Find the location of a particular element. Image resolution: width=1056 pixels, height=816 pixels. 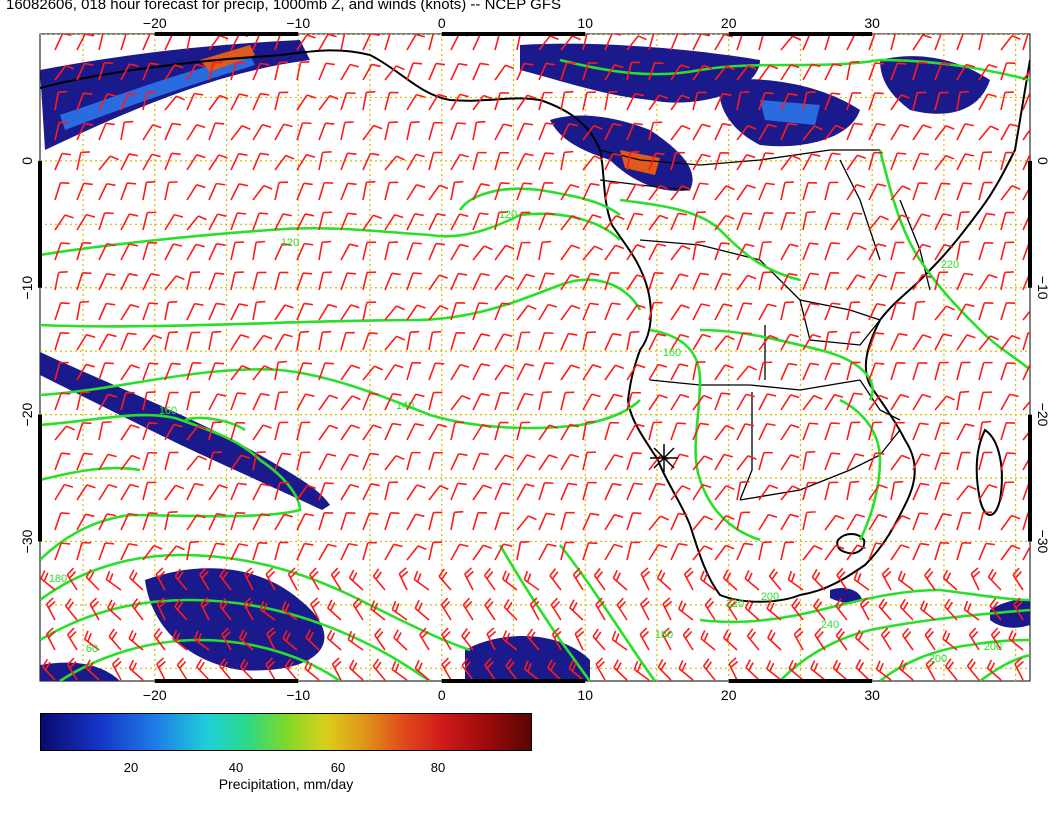

lon-tick-label: 10 is located at coordinates (585, 695).